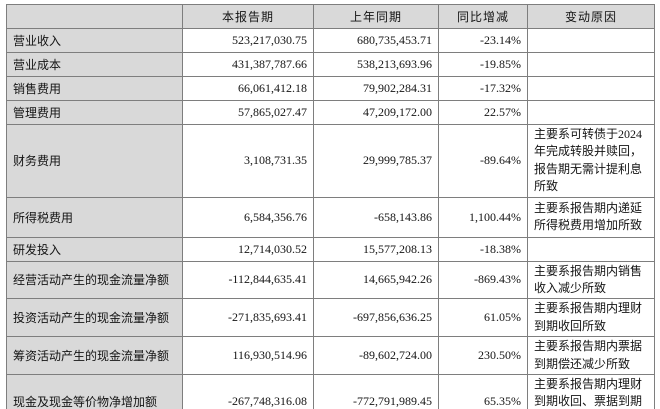 The image size is (660, 409). I want to click on metric-label: 筹资活动产生的现金流量净额, so click(94, 355).